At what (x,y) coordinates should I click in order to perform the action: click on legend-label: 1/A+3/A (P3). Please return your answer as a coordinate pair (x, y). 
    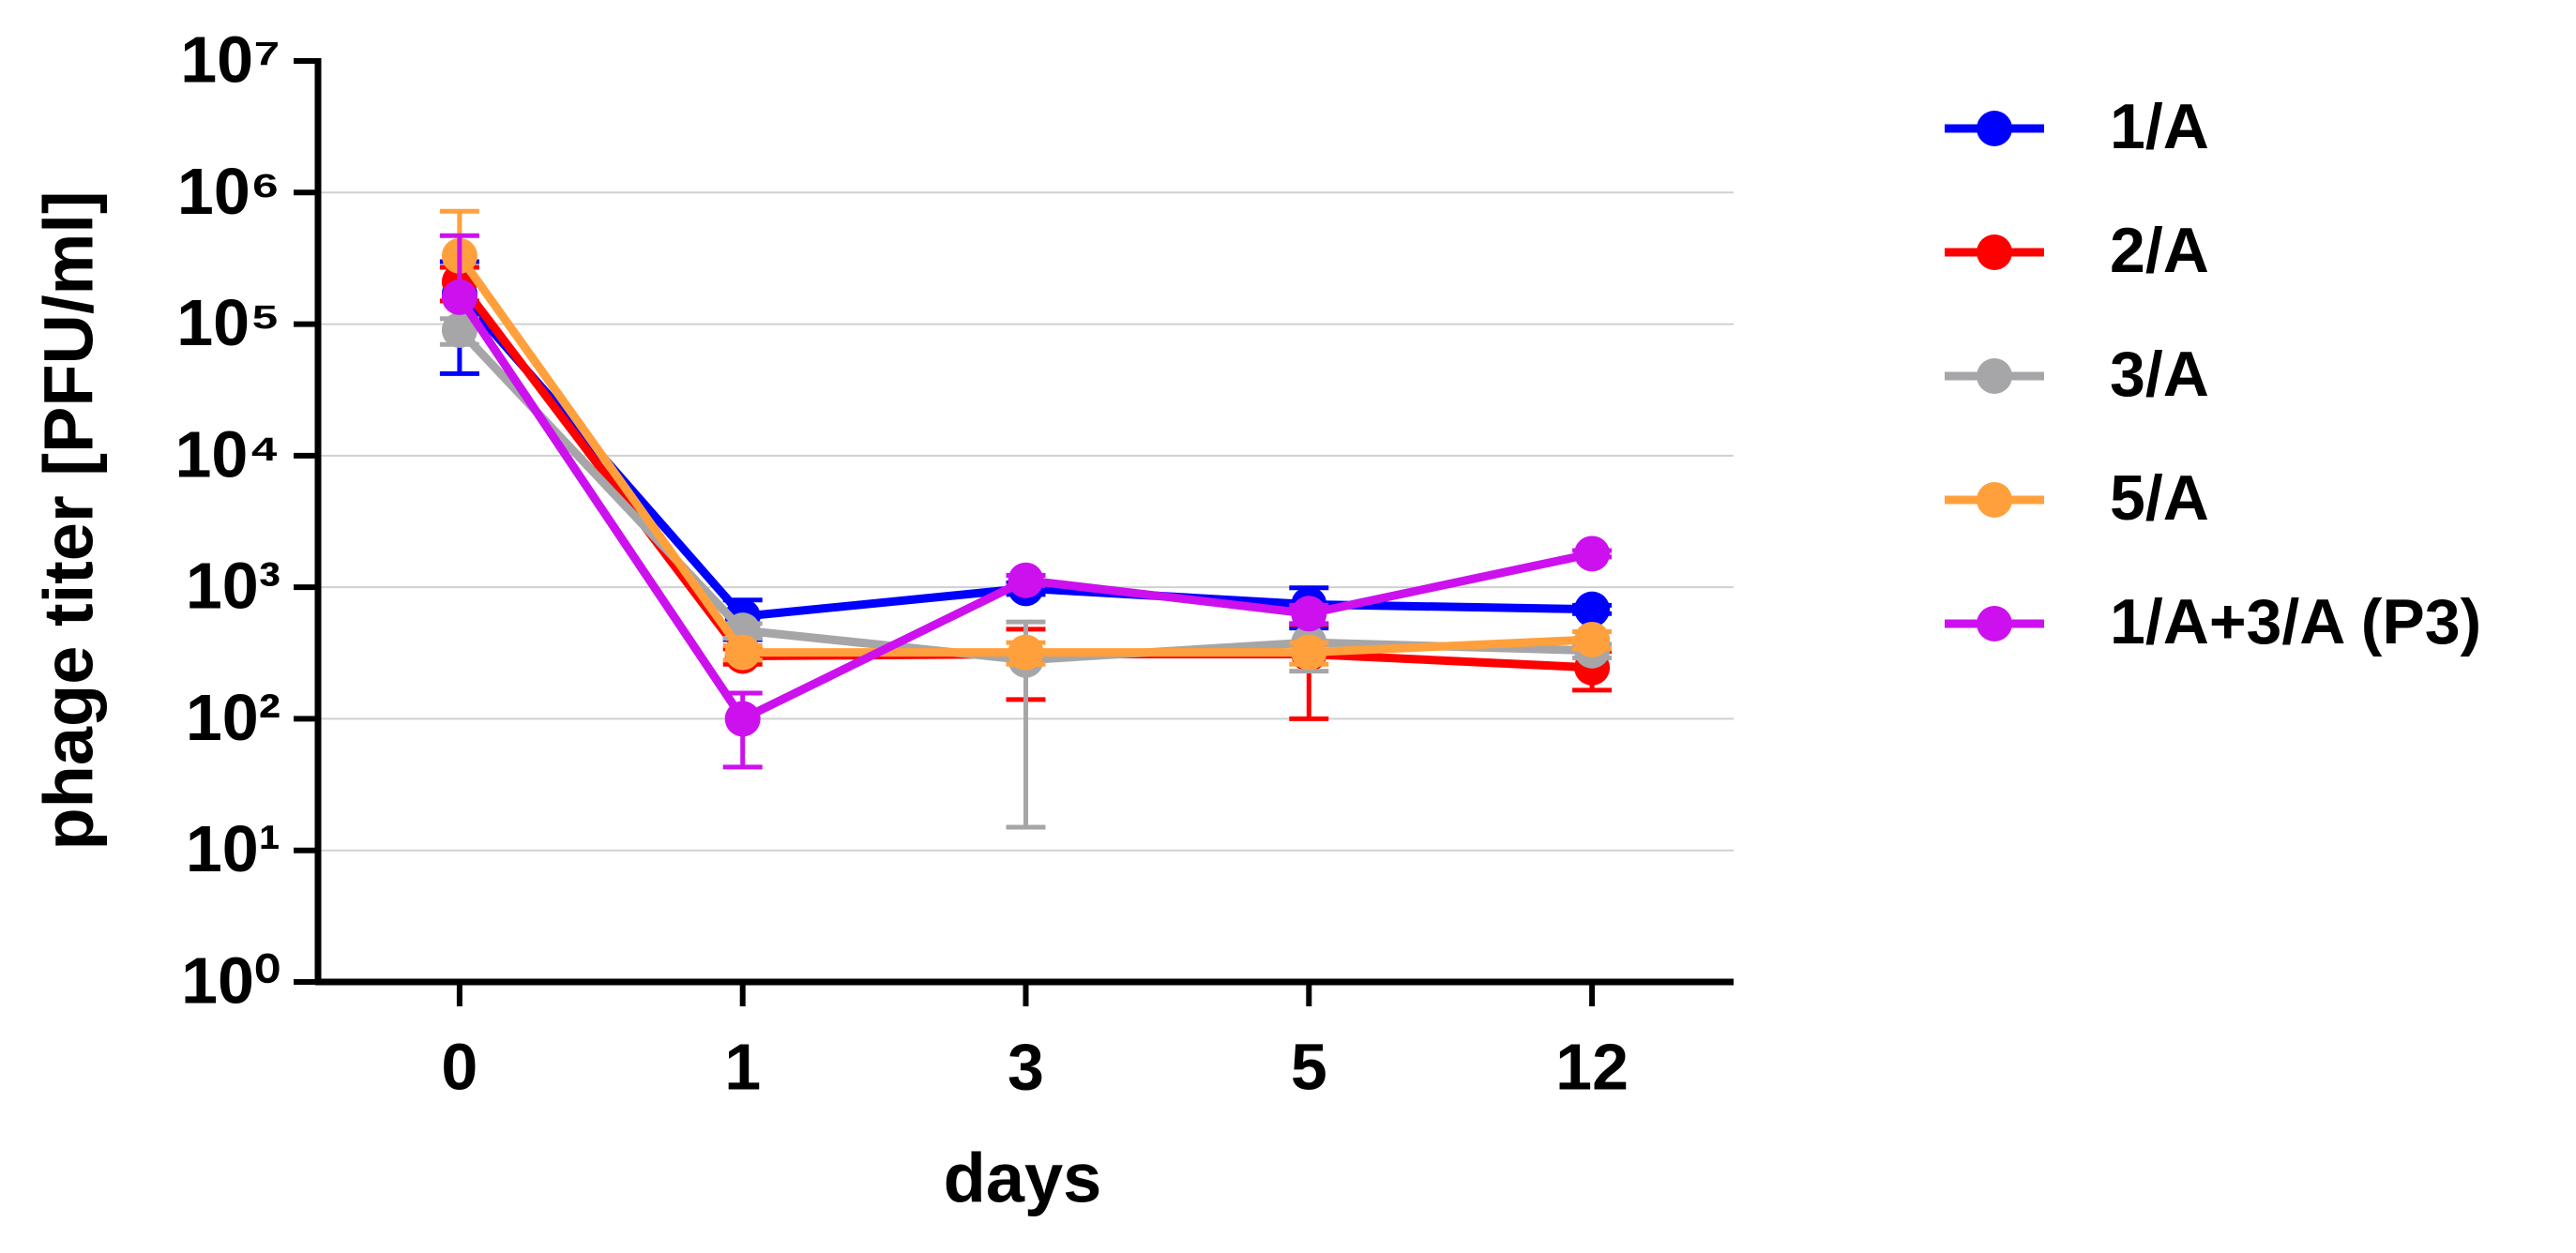
    Looking at the image, I should click on (2295, 621).